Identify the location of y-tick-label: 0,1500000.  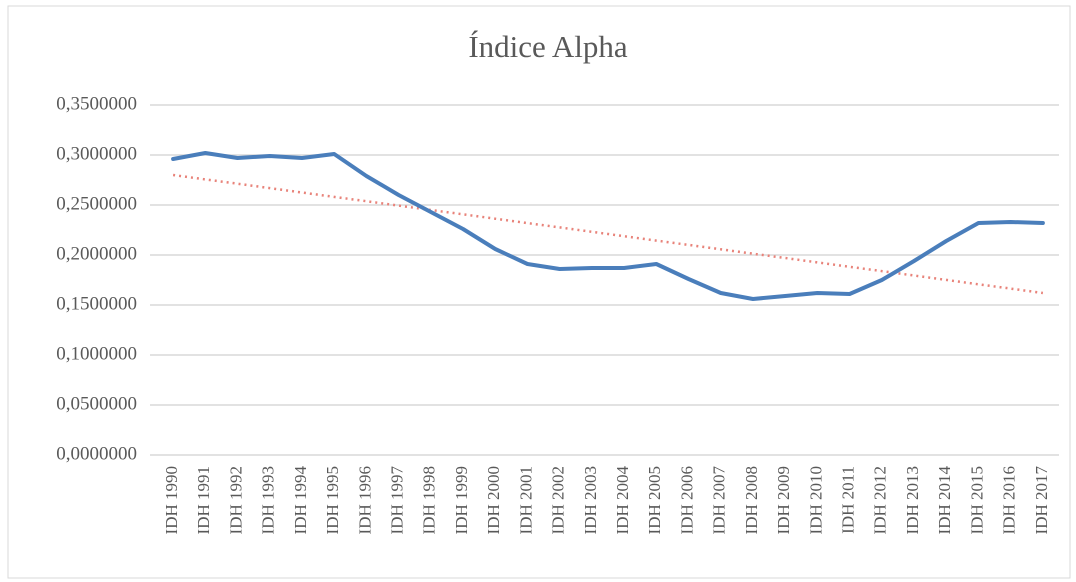
(96, 303).